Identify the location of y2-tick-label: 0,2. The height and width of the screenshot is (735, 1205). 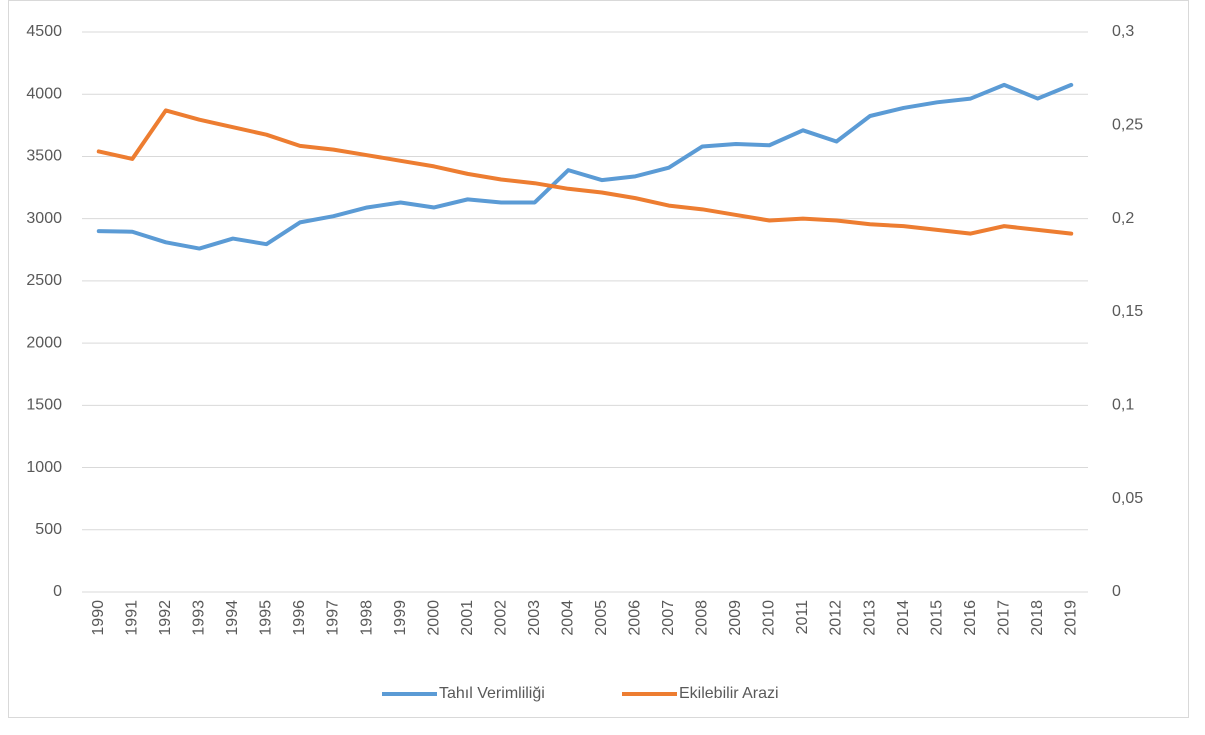
(1123, 218).